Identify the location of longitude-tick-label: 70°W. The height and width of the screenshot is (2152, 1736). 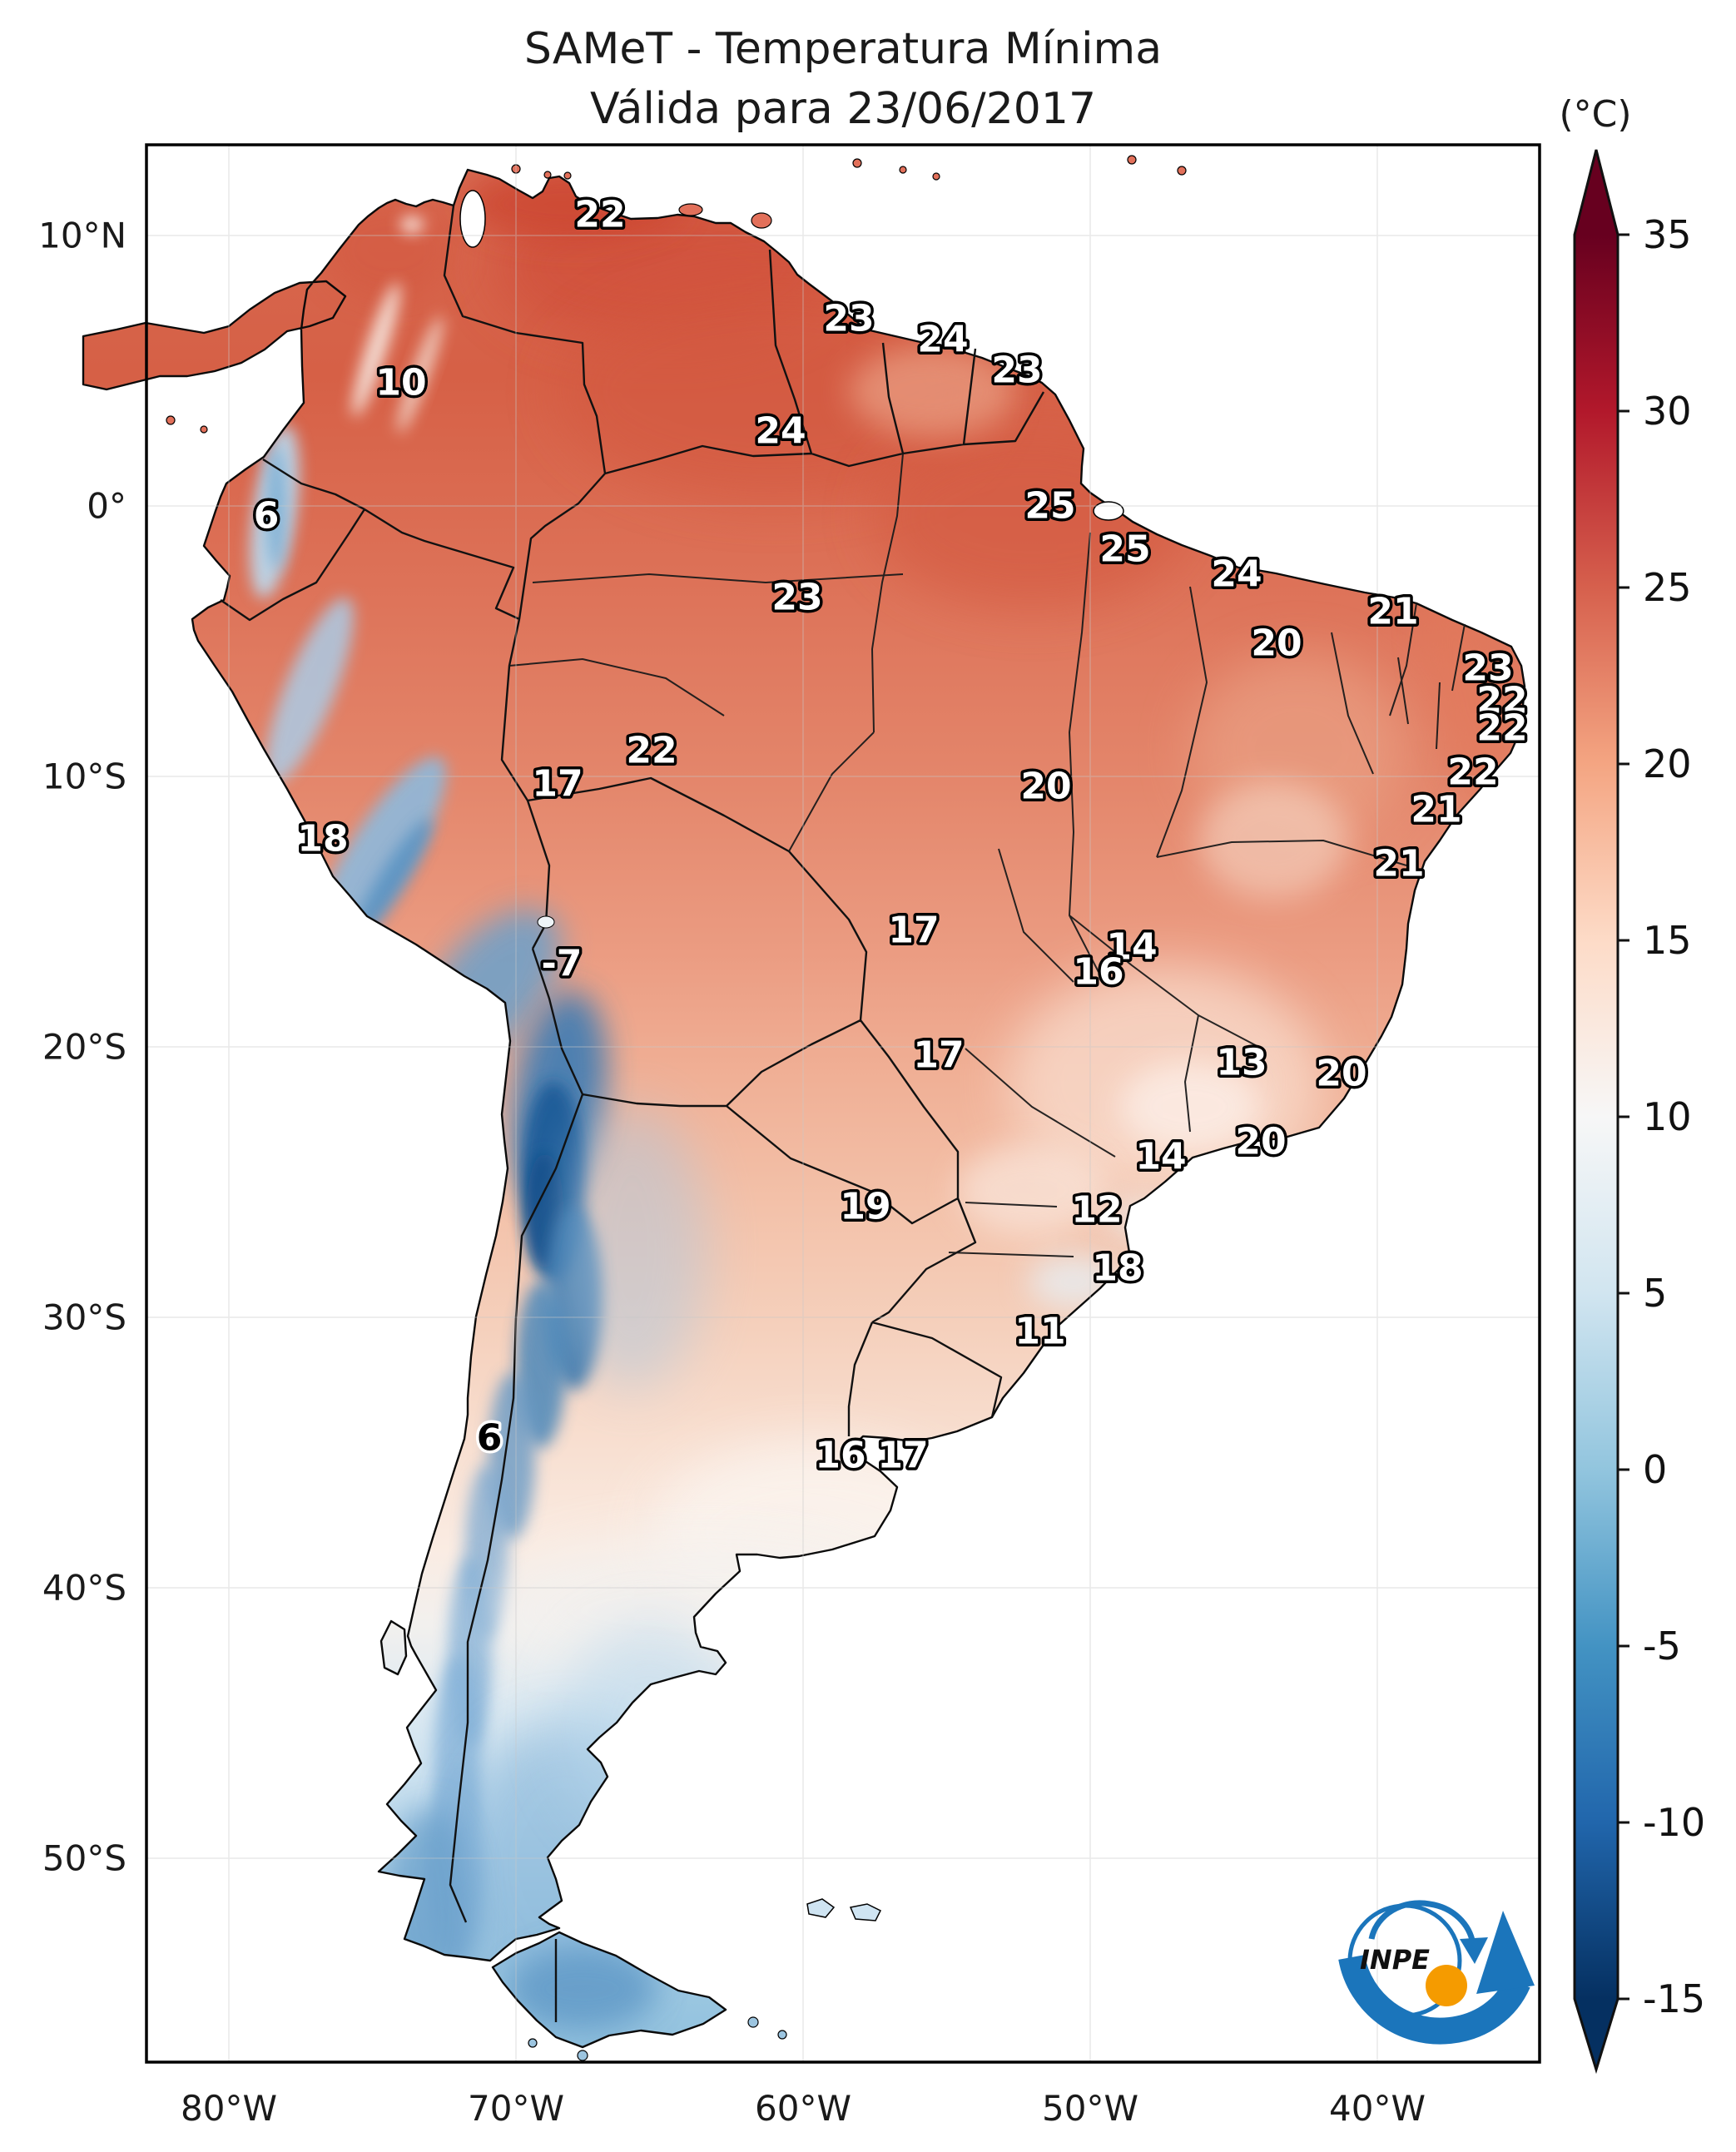
(516, 2108).